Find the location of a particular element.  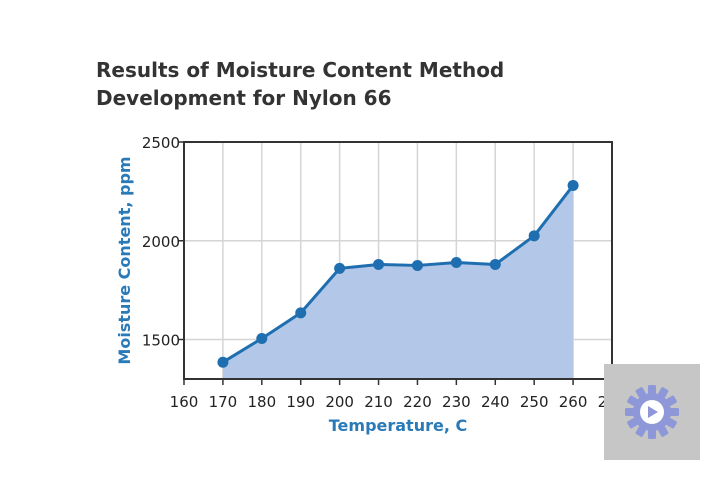

gear-play-icon is located at coordinates (652, 412).